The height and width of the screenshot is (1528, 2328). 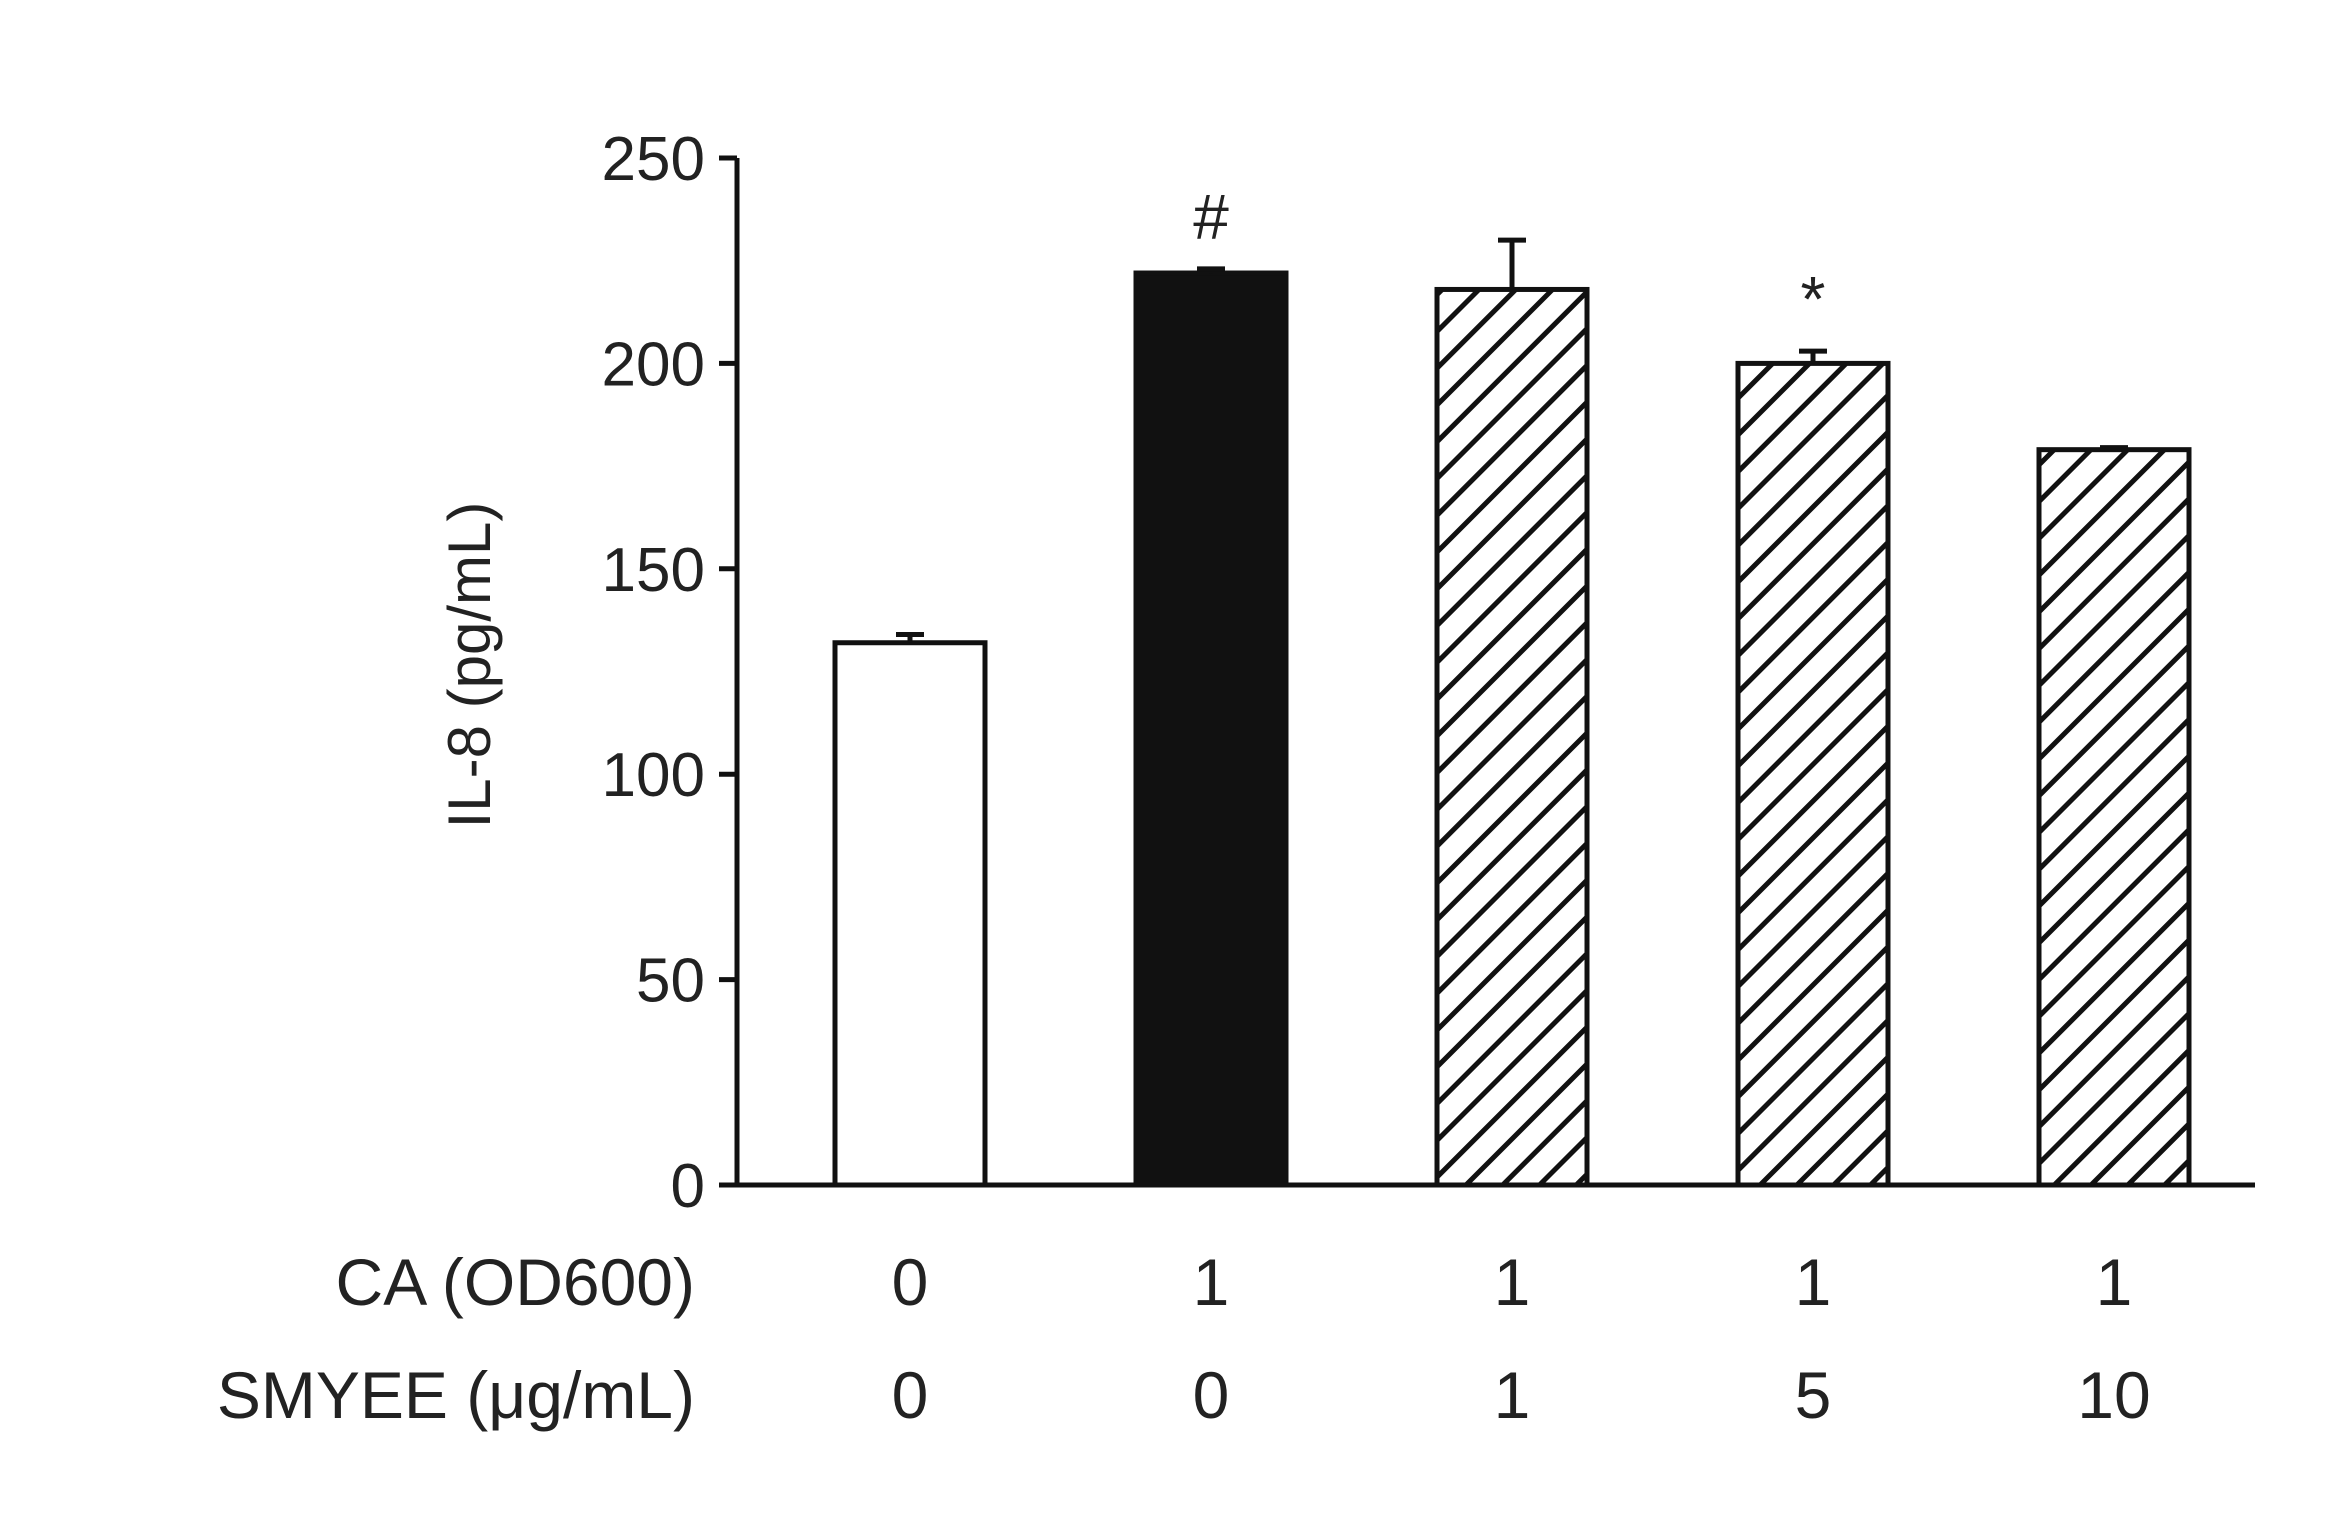 I want to click on row-label: SMYEE (μg/mL), so click(x=456, y=1395).